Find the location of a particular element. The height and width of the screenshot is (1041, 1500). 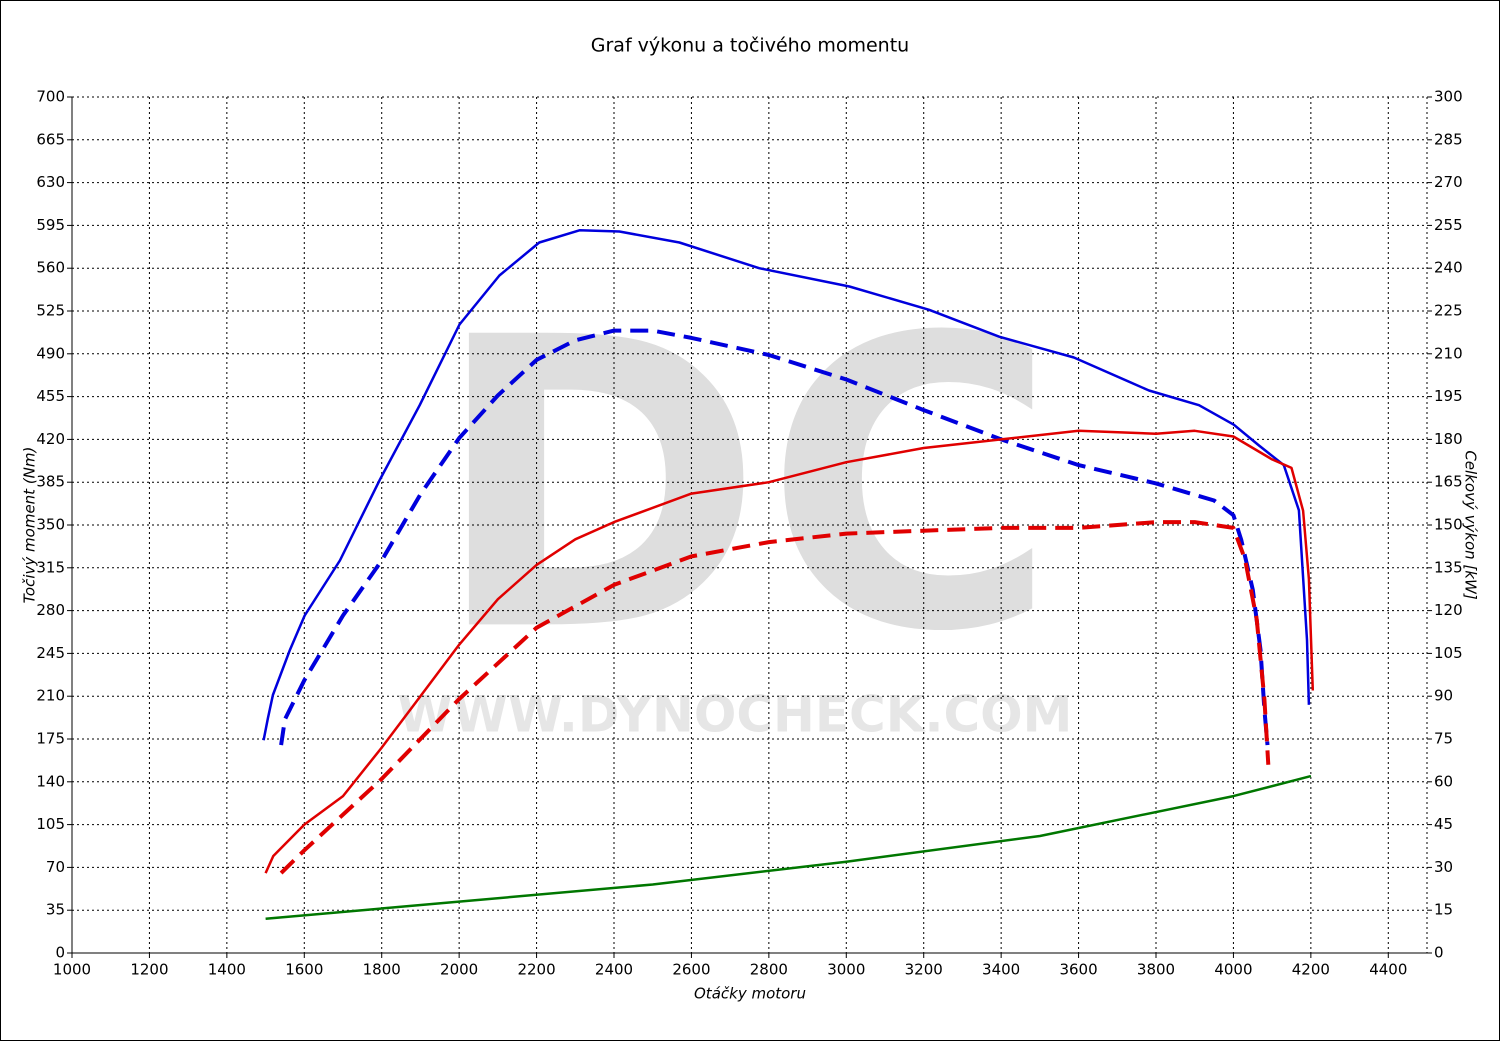

y2-tick-label: 15 is located at coordinates (1443, 910).